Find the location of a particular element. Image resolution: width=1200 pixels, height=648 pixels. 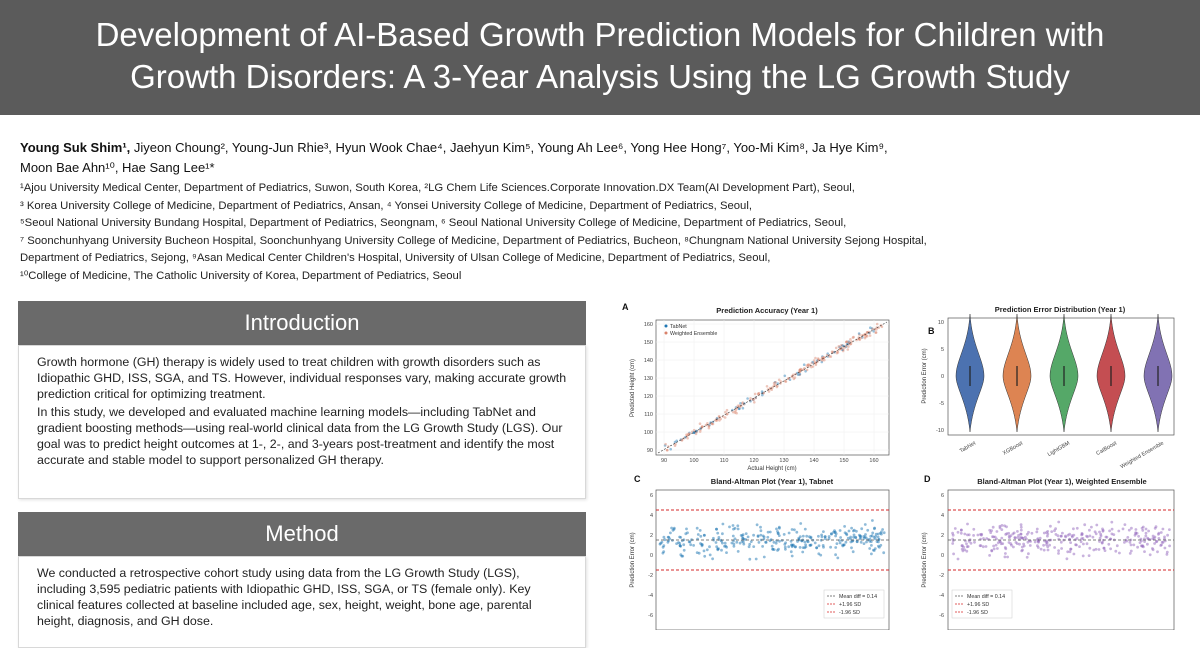

legend-upper-label: +1.96 SD is located at coordinates (978, 605).